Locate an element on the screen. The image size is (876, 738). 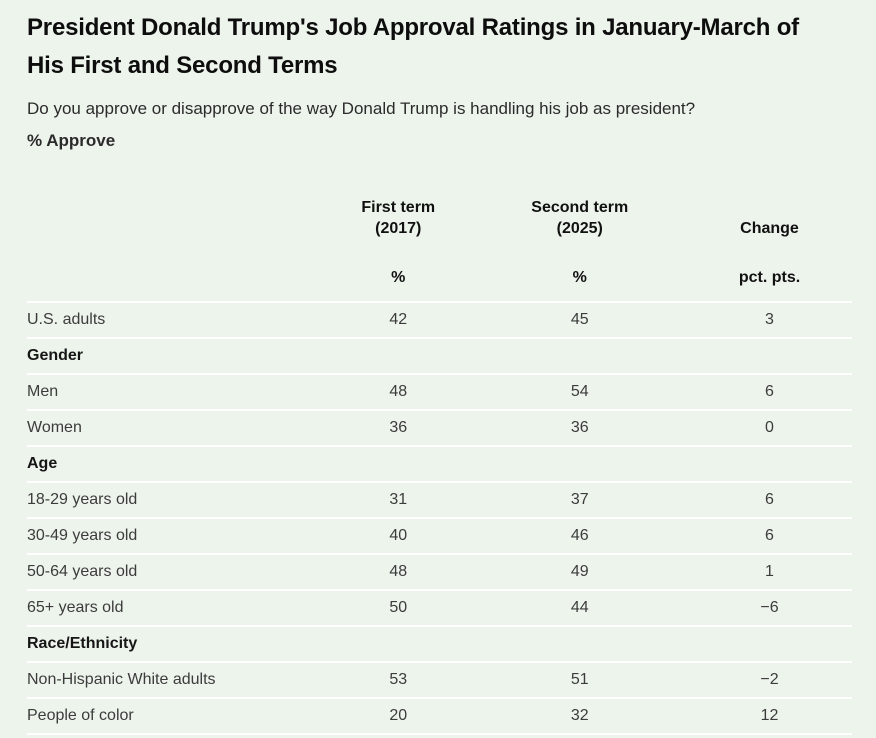
row-label: People of color is located at coordinates (175, 716).